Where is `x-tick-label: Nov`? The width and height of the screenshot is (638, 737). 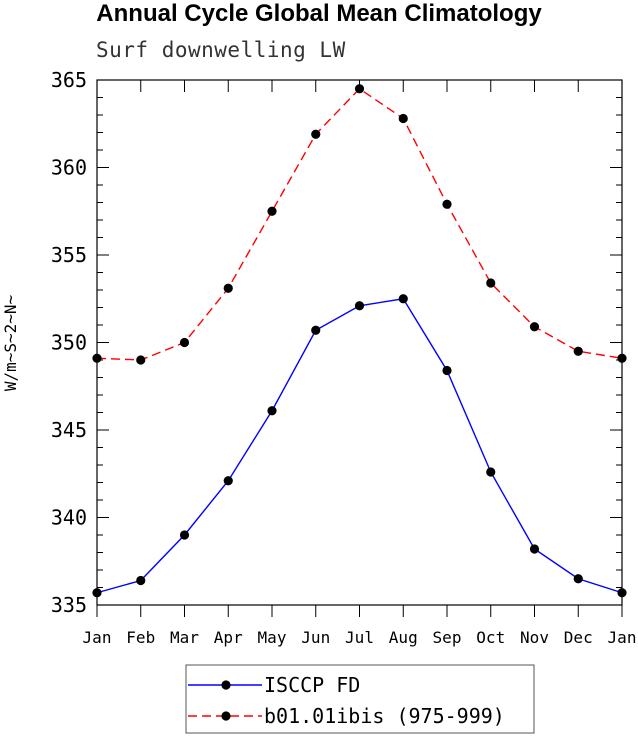 x-tick-label: Nov is located at coordinates (534, 637).